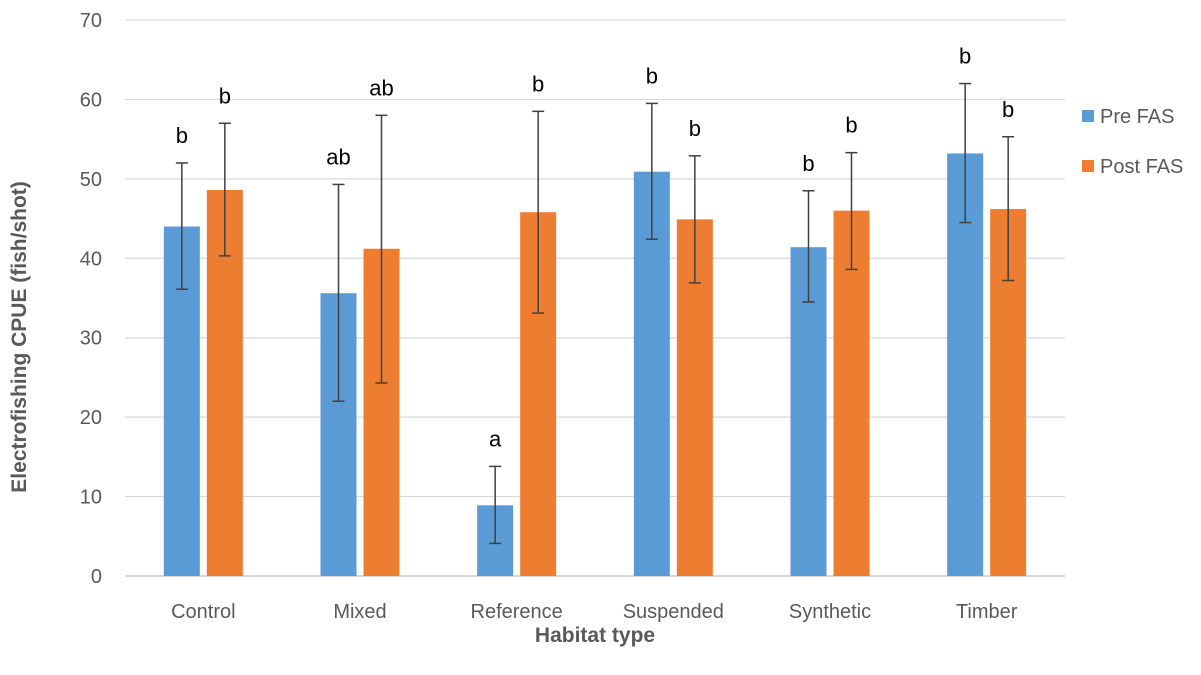  What do you see at coordinates (830, 612) in the screenshot?
I see `x-tick-label: Synthetic` at bounding box center [830, 612].